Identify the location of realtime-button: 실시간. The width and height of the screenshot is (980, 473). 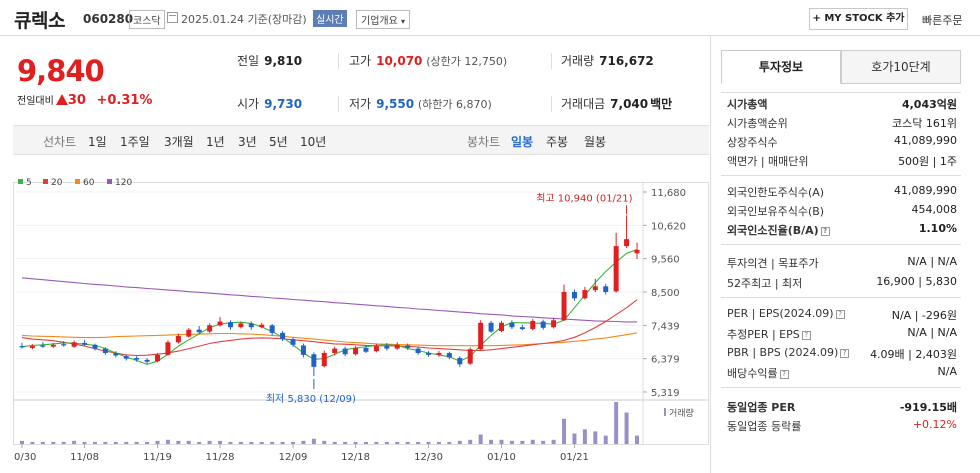
(330, 18).